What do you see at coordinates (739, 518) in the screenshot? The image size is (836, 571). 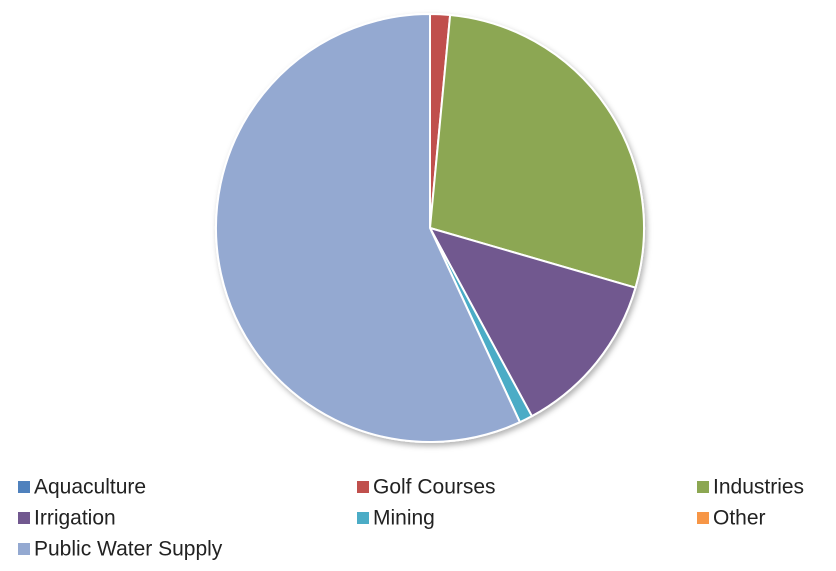 I see `legend-label: Other` at bounding box center [739, 518].